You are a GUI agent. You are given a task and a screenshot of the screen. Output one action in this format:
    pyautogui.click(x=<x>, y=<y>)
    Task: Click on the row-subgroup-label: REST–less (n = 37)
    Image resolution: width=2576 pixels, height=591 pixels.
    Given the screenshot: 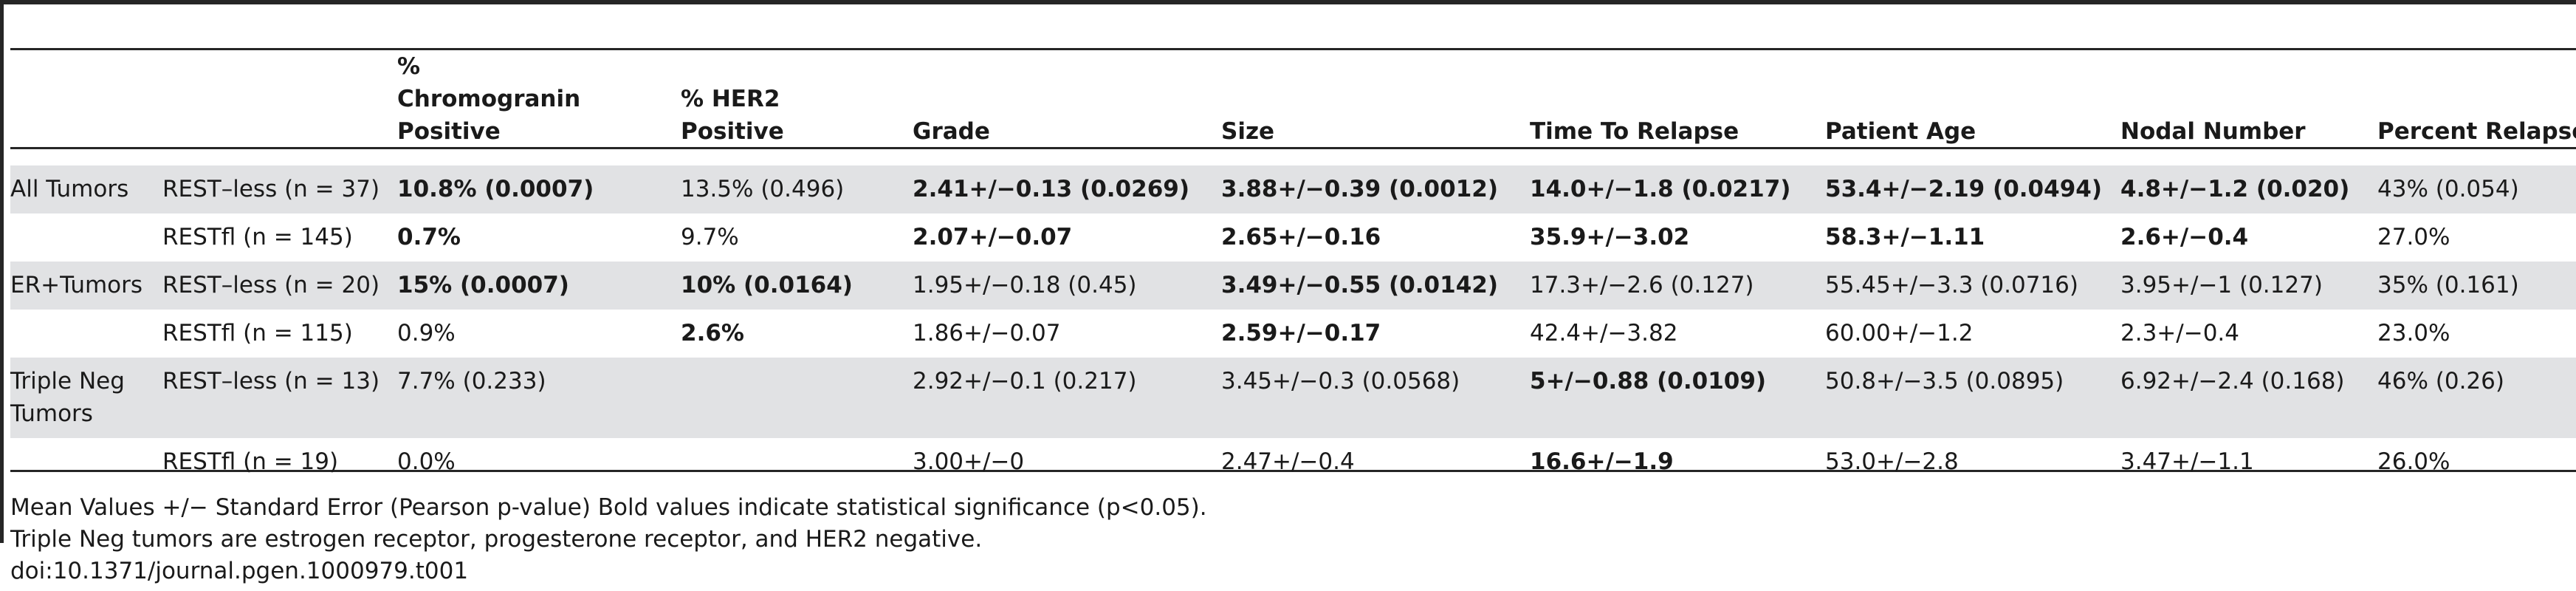 What is the action you would take?
    pyautogui.click(x=279, y=189)
    